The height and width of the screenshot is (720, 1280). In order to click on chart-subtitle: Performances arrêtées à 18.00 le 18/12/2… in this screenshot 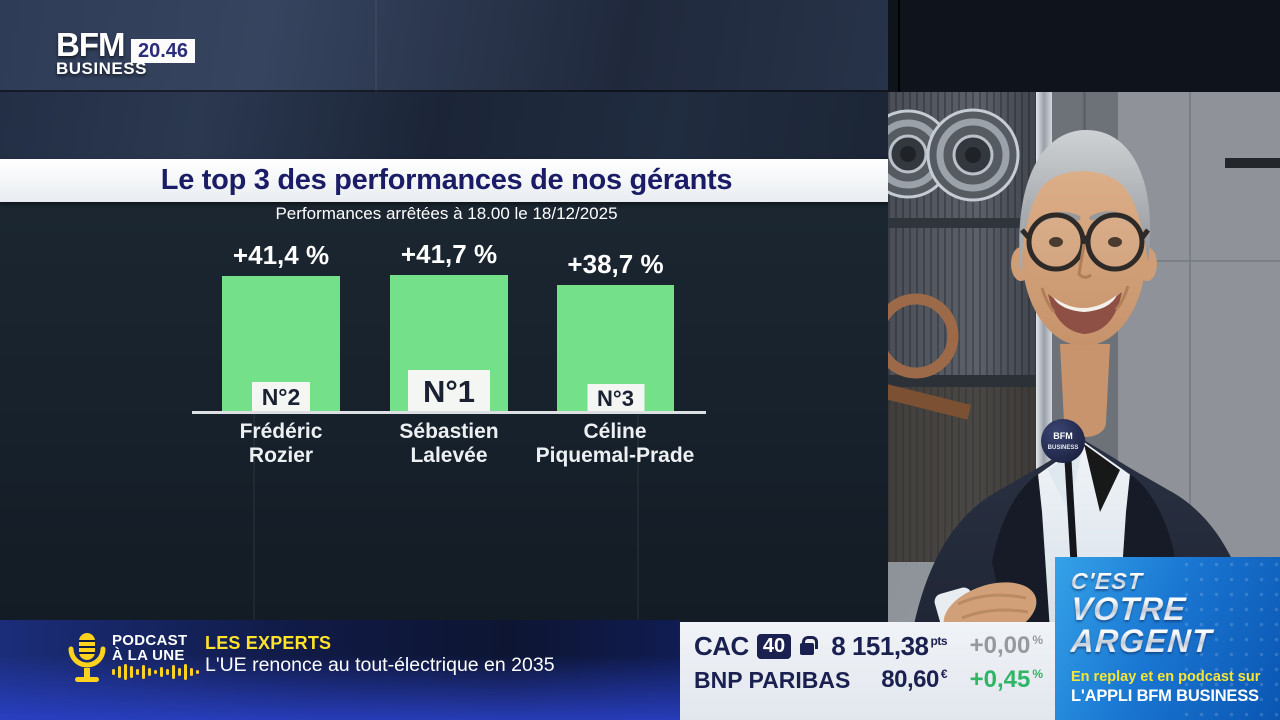, I will do `click(446, 213)`.